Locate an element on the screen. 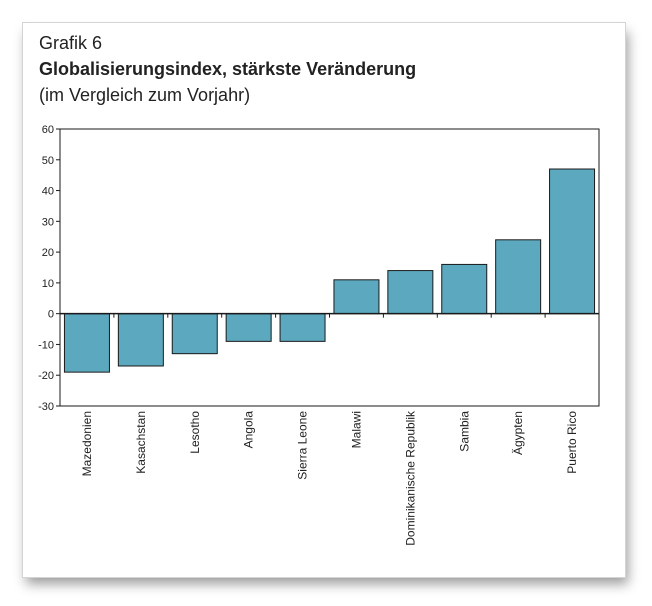 This screenshot has height=606, width=652. x-category-label: Dominikanische Republik is located at coordinates (410, 478).